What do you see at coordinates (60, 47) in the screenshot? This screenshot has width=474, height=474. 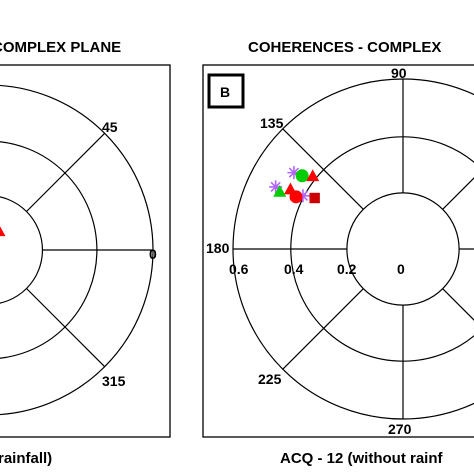 I see `panel-a-title: COMPLEX PLANE` at bounding box center [60, 47].